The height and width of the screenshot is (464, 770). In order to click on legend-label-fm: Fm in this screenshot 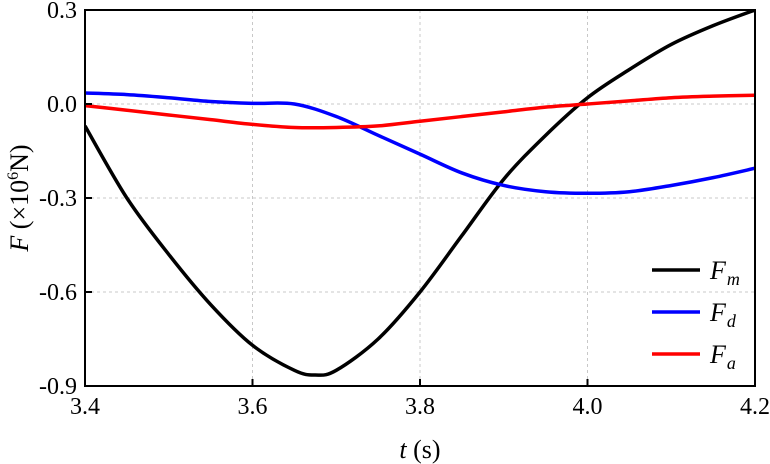, I will do `click(724, 272)`.